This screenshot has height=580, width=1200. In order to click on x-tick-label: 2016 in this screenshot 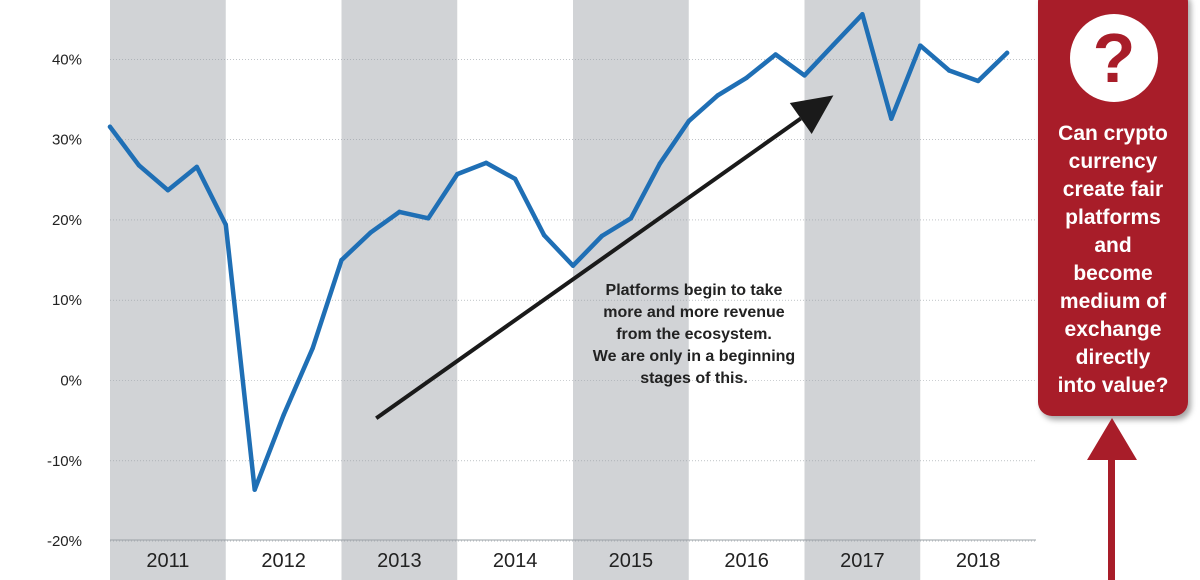, I will do `click(746, 561)`.